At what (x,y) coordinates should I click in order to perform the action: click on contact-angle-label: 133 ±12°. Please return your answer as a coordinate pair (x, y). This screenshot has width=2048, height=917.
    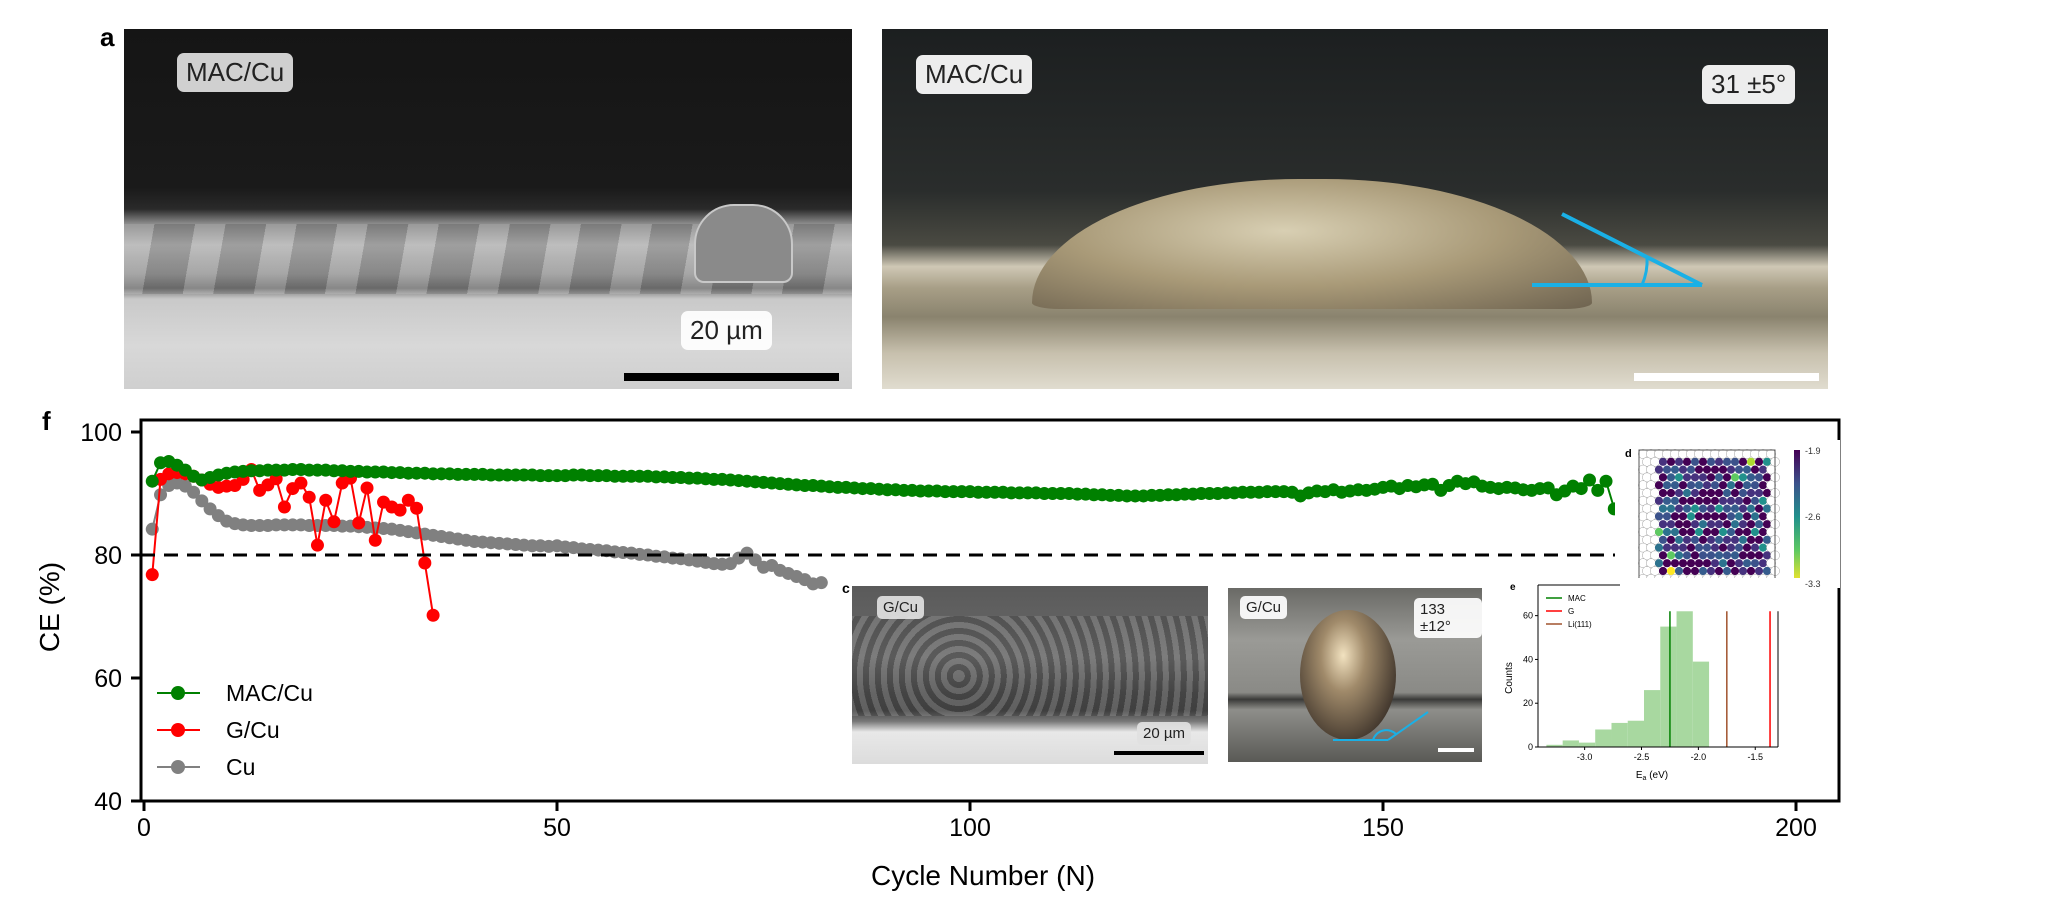
    Looking at the image, I should click on (1448, 618).